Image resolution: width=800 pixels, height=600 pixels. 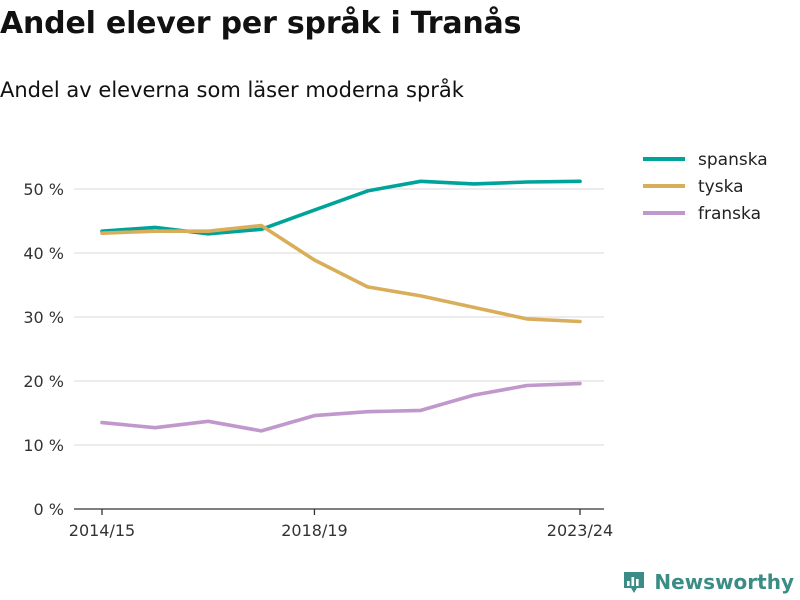 I want to click on legend-label-franska: franska, so click(x=729, y=214).